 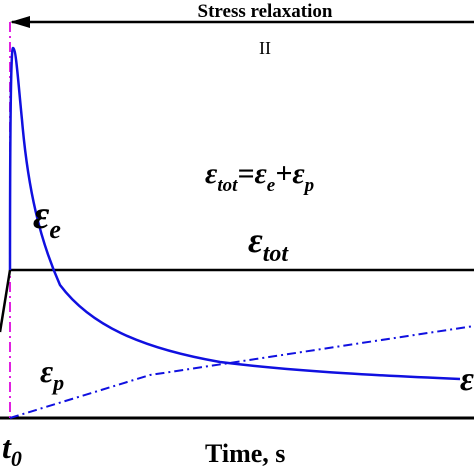 I want to click on x-axis-label: Time, s, so click(x=245, y=453).